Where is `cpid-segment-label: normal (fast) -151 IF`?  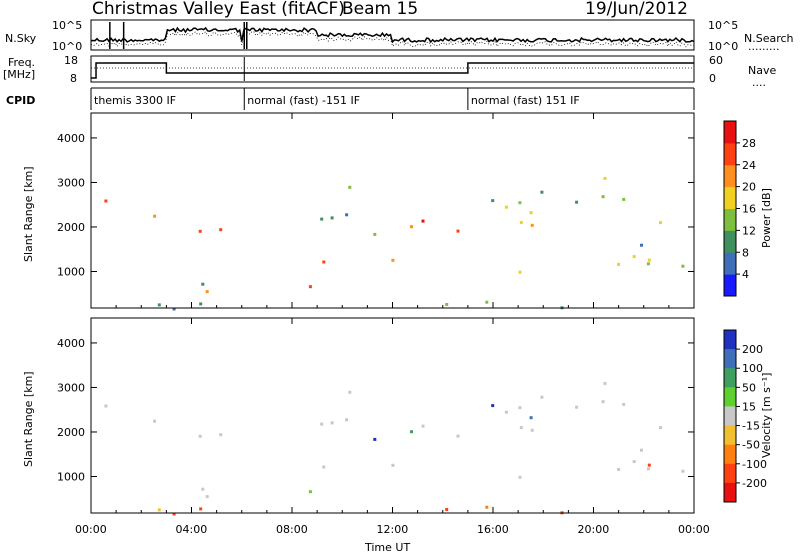
cpid-segment-label: normal (fast) -151 IF is located at coordinates (303, 100).